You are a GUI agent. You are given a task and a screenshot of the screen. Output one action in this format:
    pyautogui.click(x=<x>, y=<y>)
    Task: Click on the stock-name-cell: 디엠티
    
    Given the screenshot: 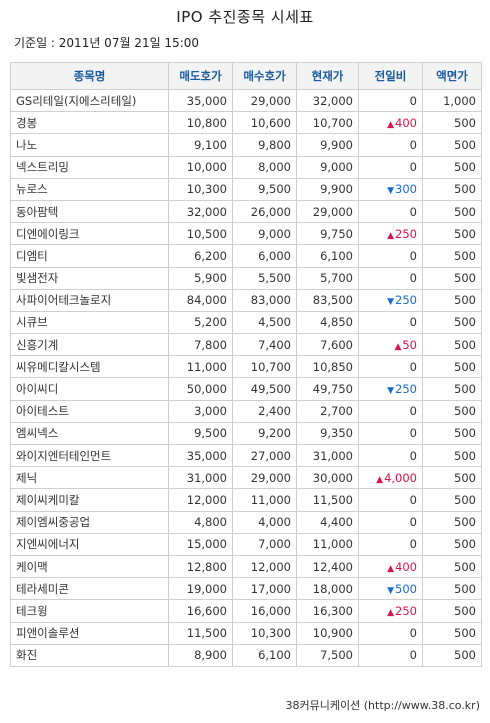 What is the action you would take?
    pyautogui.click(x=89, y=256)
    